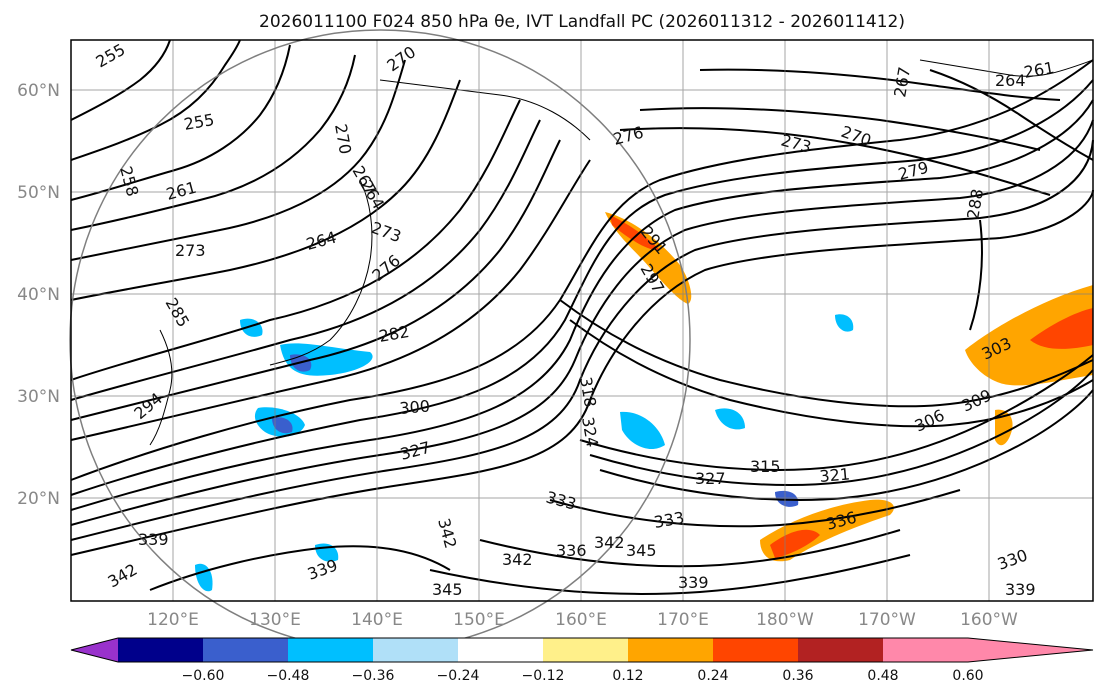 This screenshot has height=694, width=1105. Describe the element at coordinates (765, 466) in the screenshot. I see `contour-label: 315` at that location.